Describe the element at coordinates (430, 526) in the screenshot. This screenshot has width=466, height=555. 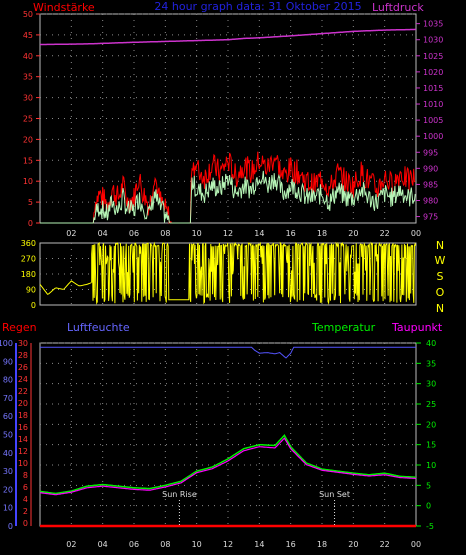
I see `temperature-tick-label: -5` at that location.